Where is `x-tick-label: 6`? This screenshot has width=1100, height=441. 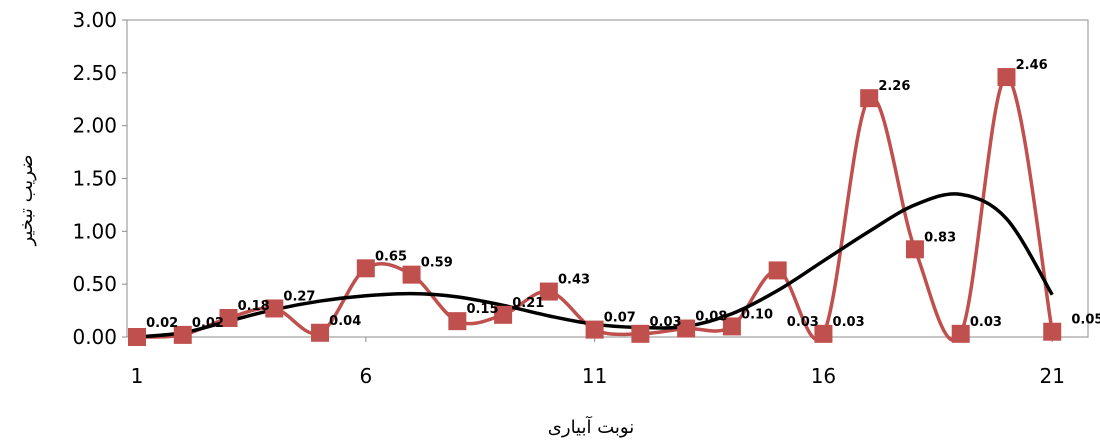 x-tick-label: 6 is located at coordinates (365, 376).